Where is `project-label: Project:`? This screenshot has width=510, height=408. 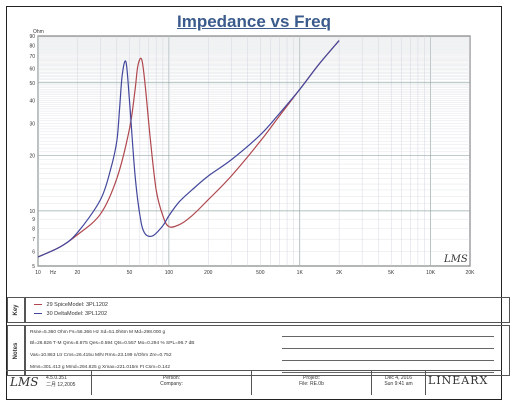 project-label: Project: is located at coordinates (311, 378).